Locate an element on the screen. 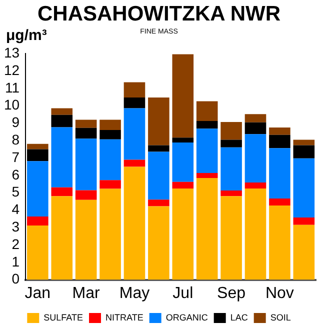 The image size is (320, 335). y-tick-label: 12 is located at coordinates (12, 70).